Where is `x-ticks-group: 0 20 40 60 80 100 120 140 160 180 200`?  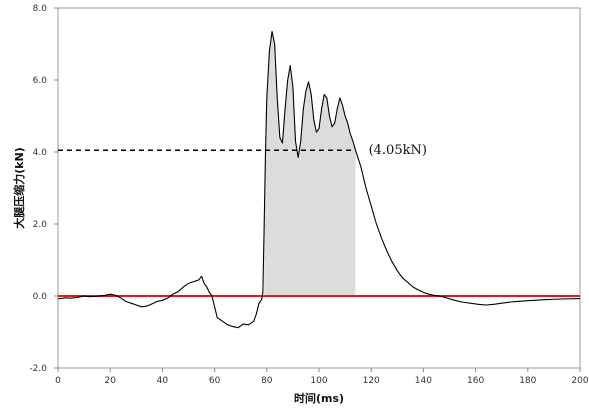
x-ticks-group: 0 20 40 60 80 100 120 140 160 180 200 is located at coordinates (322, 377).